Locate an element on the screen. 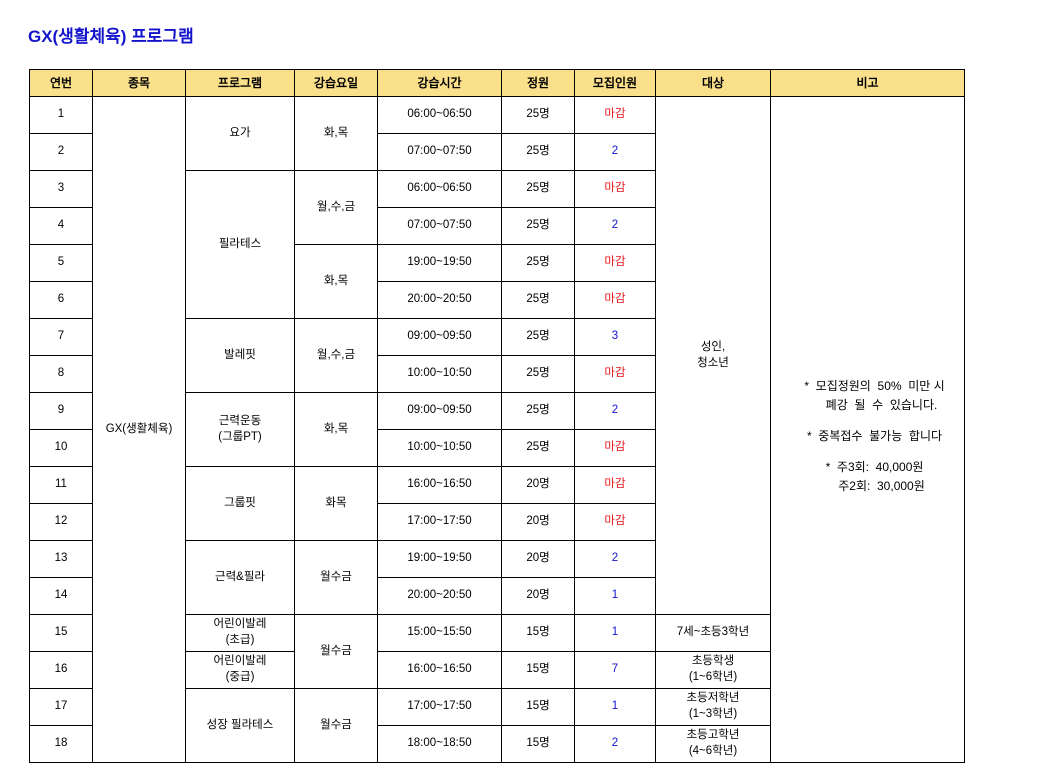 This screenshot has height=768, width=1063. category-cell: GX(생활체육) is located at coordinates (139, 429).